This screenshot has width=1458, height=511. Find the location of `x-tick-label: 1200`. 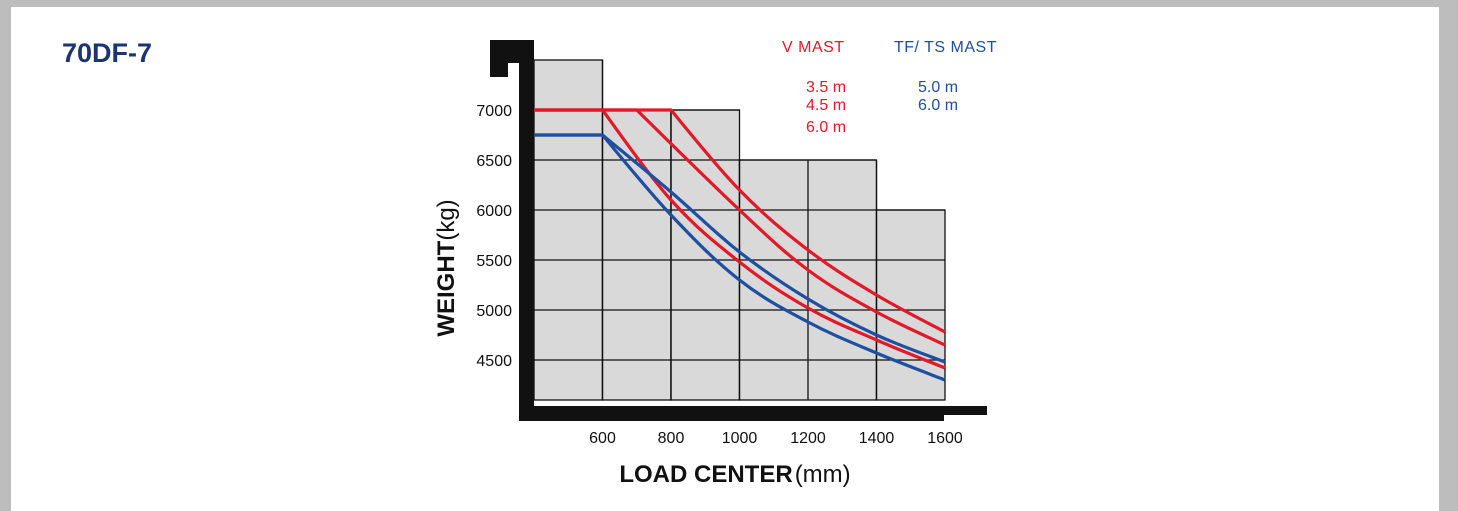

x-tick-label: 1200 is located at coordinates (808, 438).